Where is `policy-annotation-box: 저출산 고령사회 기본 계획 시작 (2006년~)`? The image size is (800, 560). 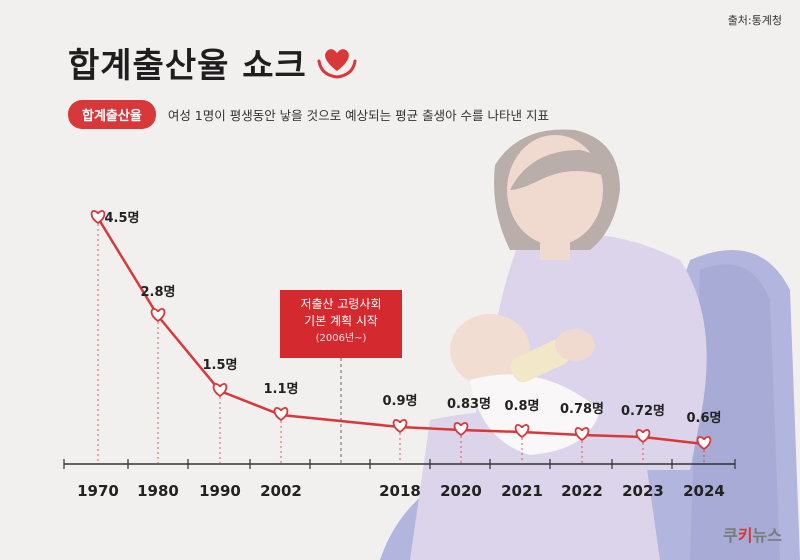
policy-annotation-box: 저출산 고령사회 기본 계획 시작 (2006년~) is located at coordinates (341, 324).